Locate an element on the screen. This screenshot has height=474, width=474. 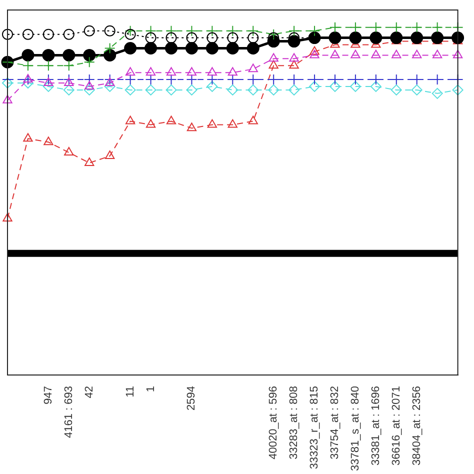
x-tick-label: 947 is located at coordinates (48, 395).